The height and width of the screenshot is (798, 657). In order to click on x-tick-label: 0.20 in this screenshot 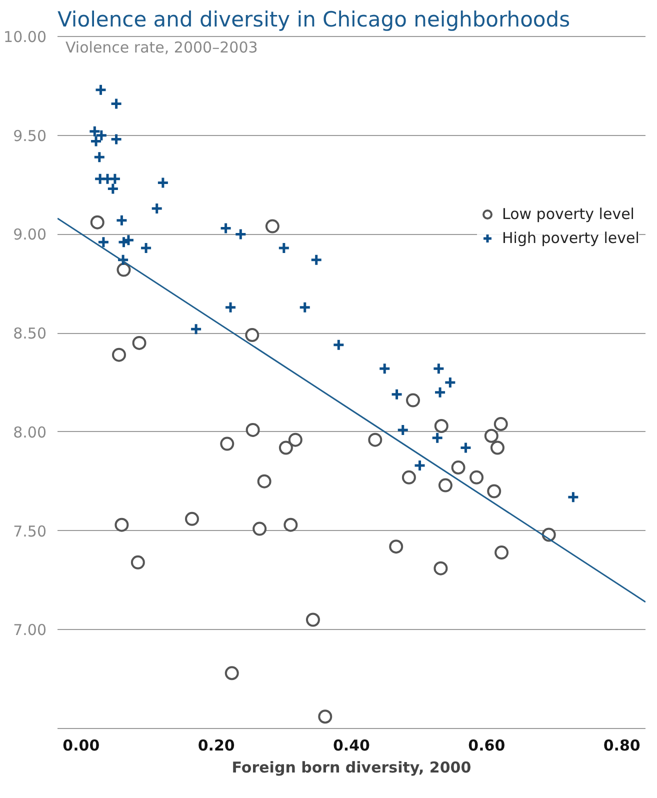, I will do `click(216, 745)`.